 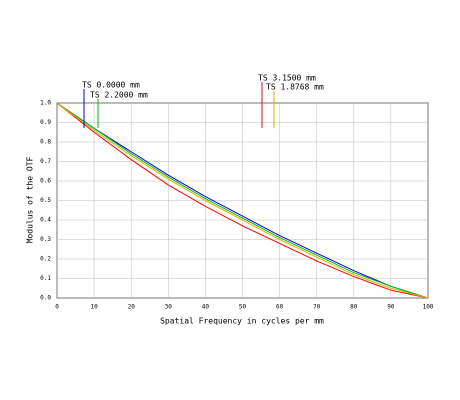 What do you see at coordinates (132, 307) in the screenshot?
I see `x-tick-label: 20` at bounding box center [132, 307].